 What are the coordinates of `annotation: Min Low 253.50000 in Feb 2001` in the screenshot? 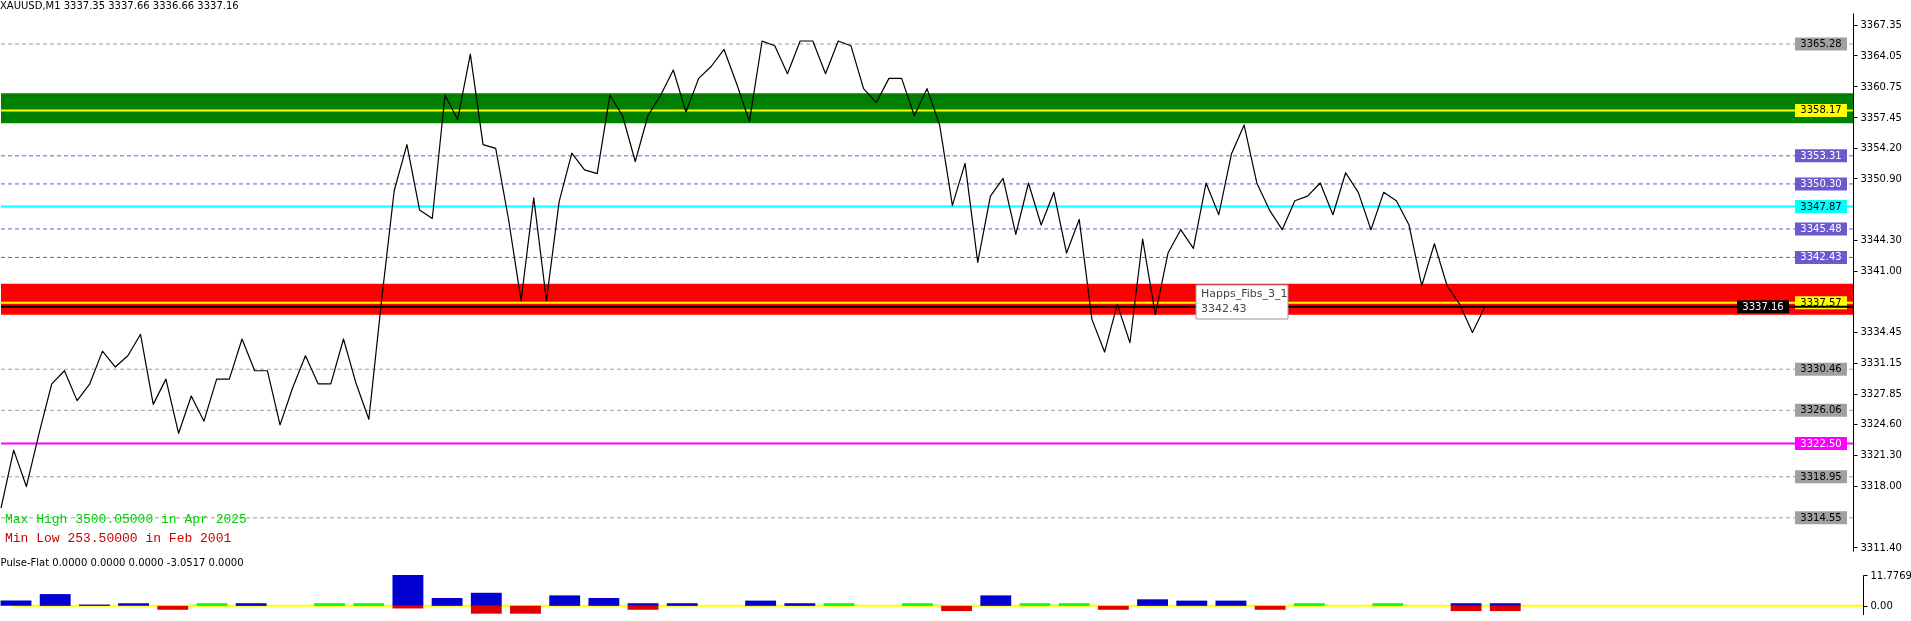 It's located at (118, 538).